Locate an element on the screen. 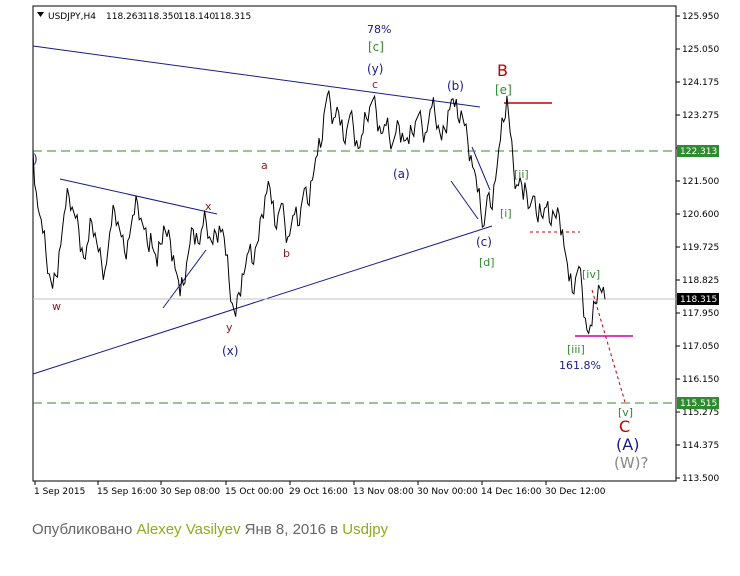  wave-label-x-paren: (x) is located at coordinates (230, 351).